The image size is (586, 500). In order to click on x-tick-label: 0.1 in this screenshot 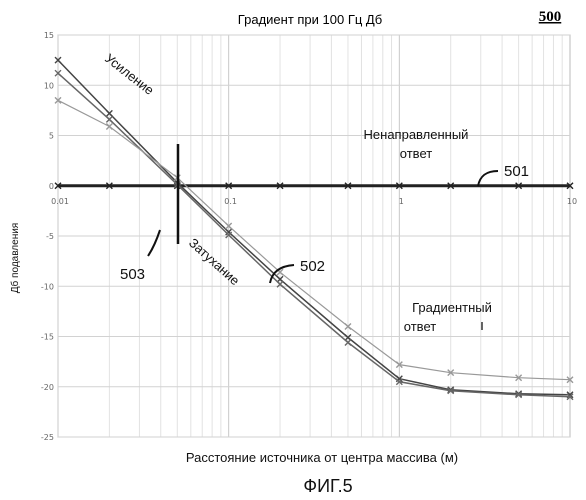, I will do `click(230, 201)`.